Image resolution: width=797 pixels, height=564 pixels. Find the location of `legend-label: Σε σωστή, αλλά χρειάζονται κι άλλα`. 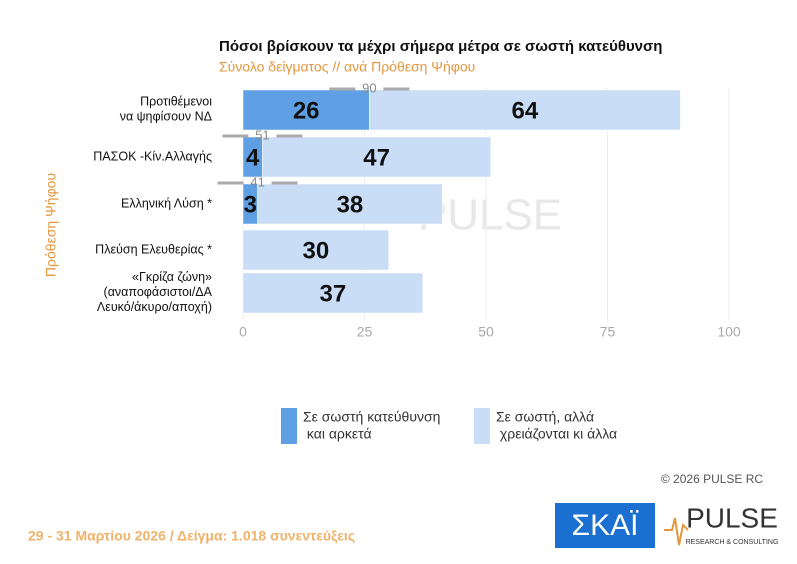

legend-label: Σε σωστή, αλλά χρειάζονται κι άλλα is located at coordinates (556, 424).